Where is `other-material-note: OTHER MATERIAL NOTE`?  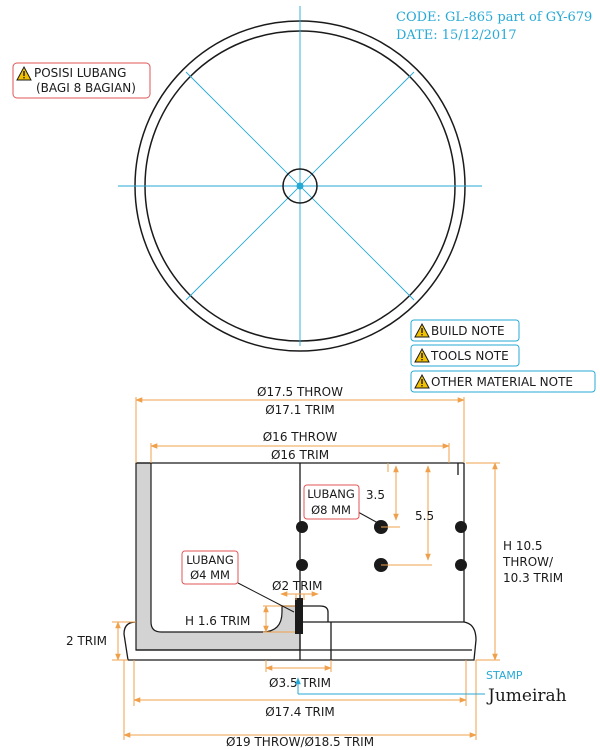 other-material-note: OTHER MATERIAL NOTE is located at coordinates (503, 381).